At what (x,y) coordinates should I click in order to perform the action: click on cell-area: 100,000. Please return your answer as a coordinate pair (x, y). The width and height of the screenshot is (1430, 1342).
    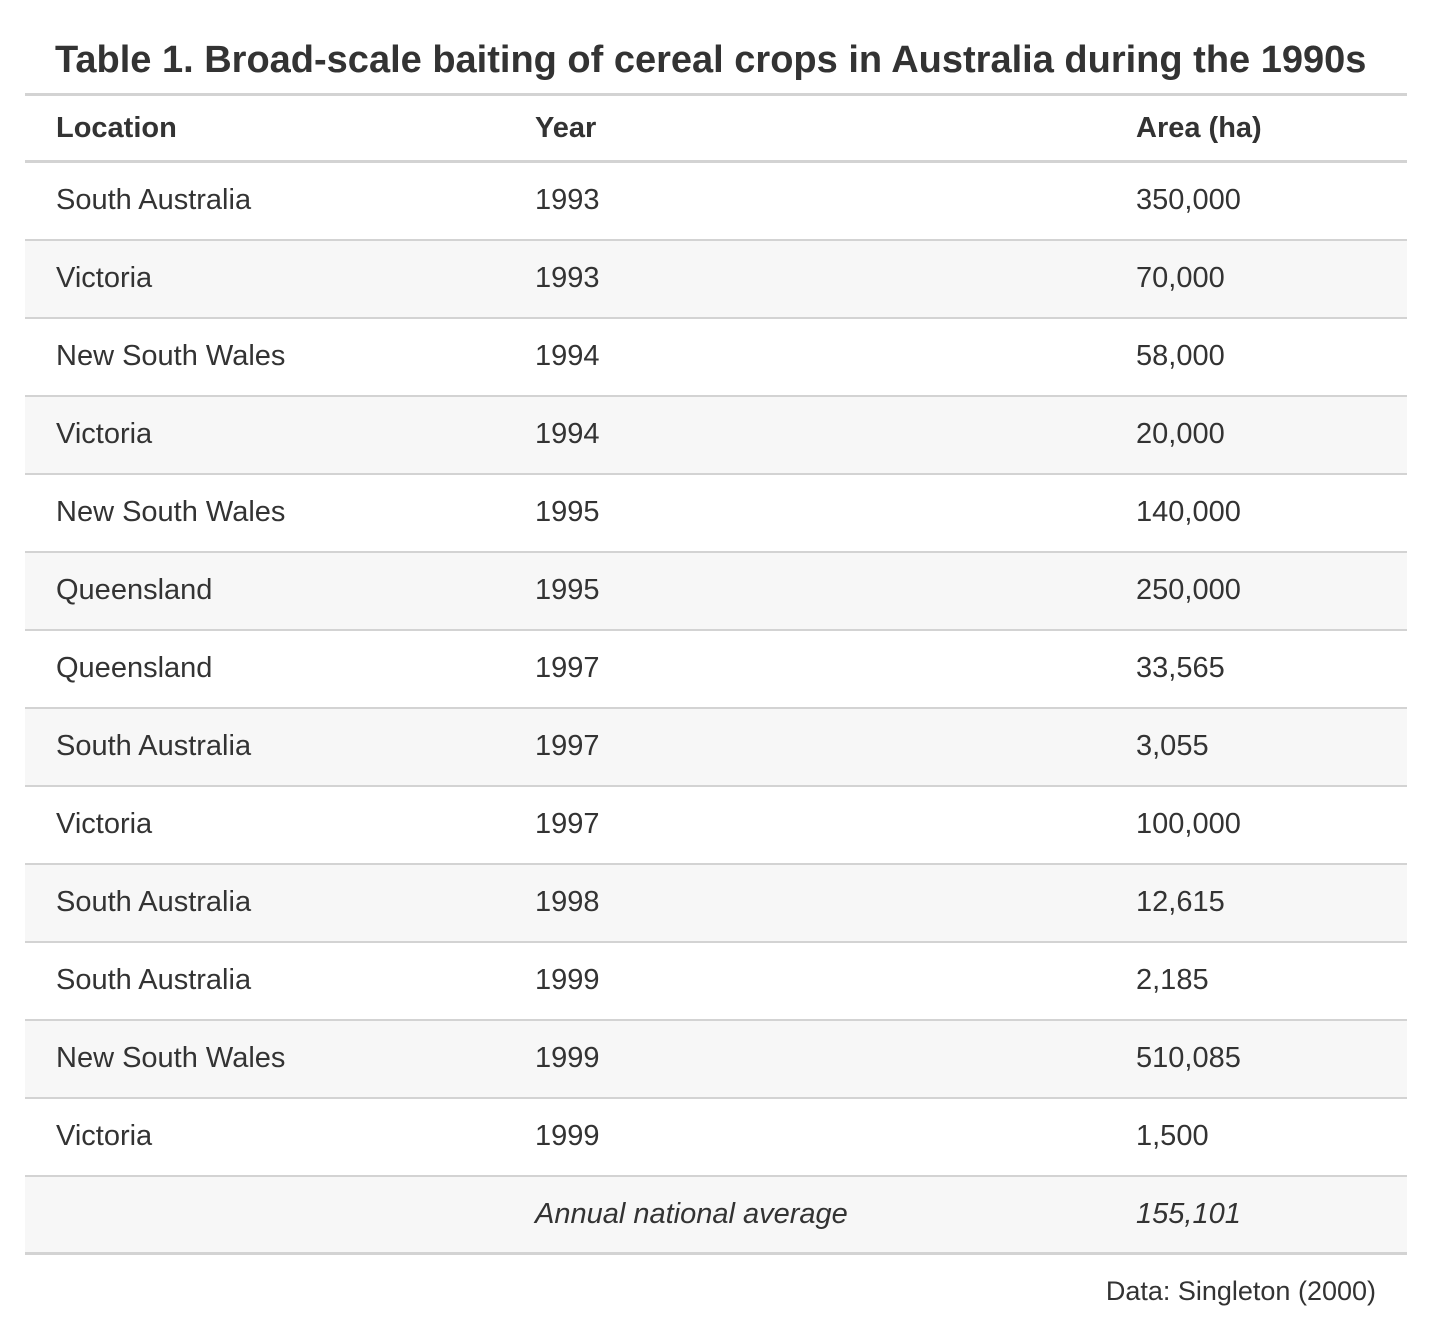
    Looking at the image, I should click on (1256, 825).